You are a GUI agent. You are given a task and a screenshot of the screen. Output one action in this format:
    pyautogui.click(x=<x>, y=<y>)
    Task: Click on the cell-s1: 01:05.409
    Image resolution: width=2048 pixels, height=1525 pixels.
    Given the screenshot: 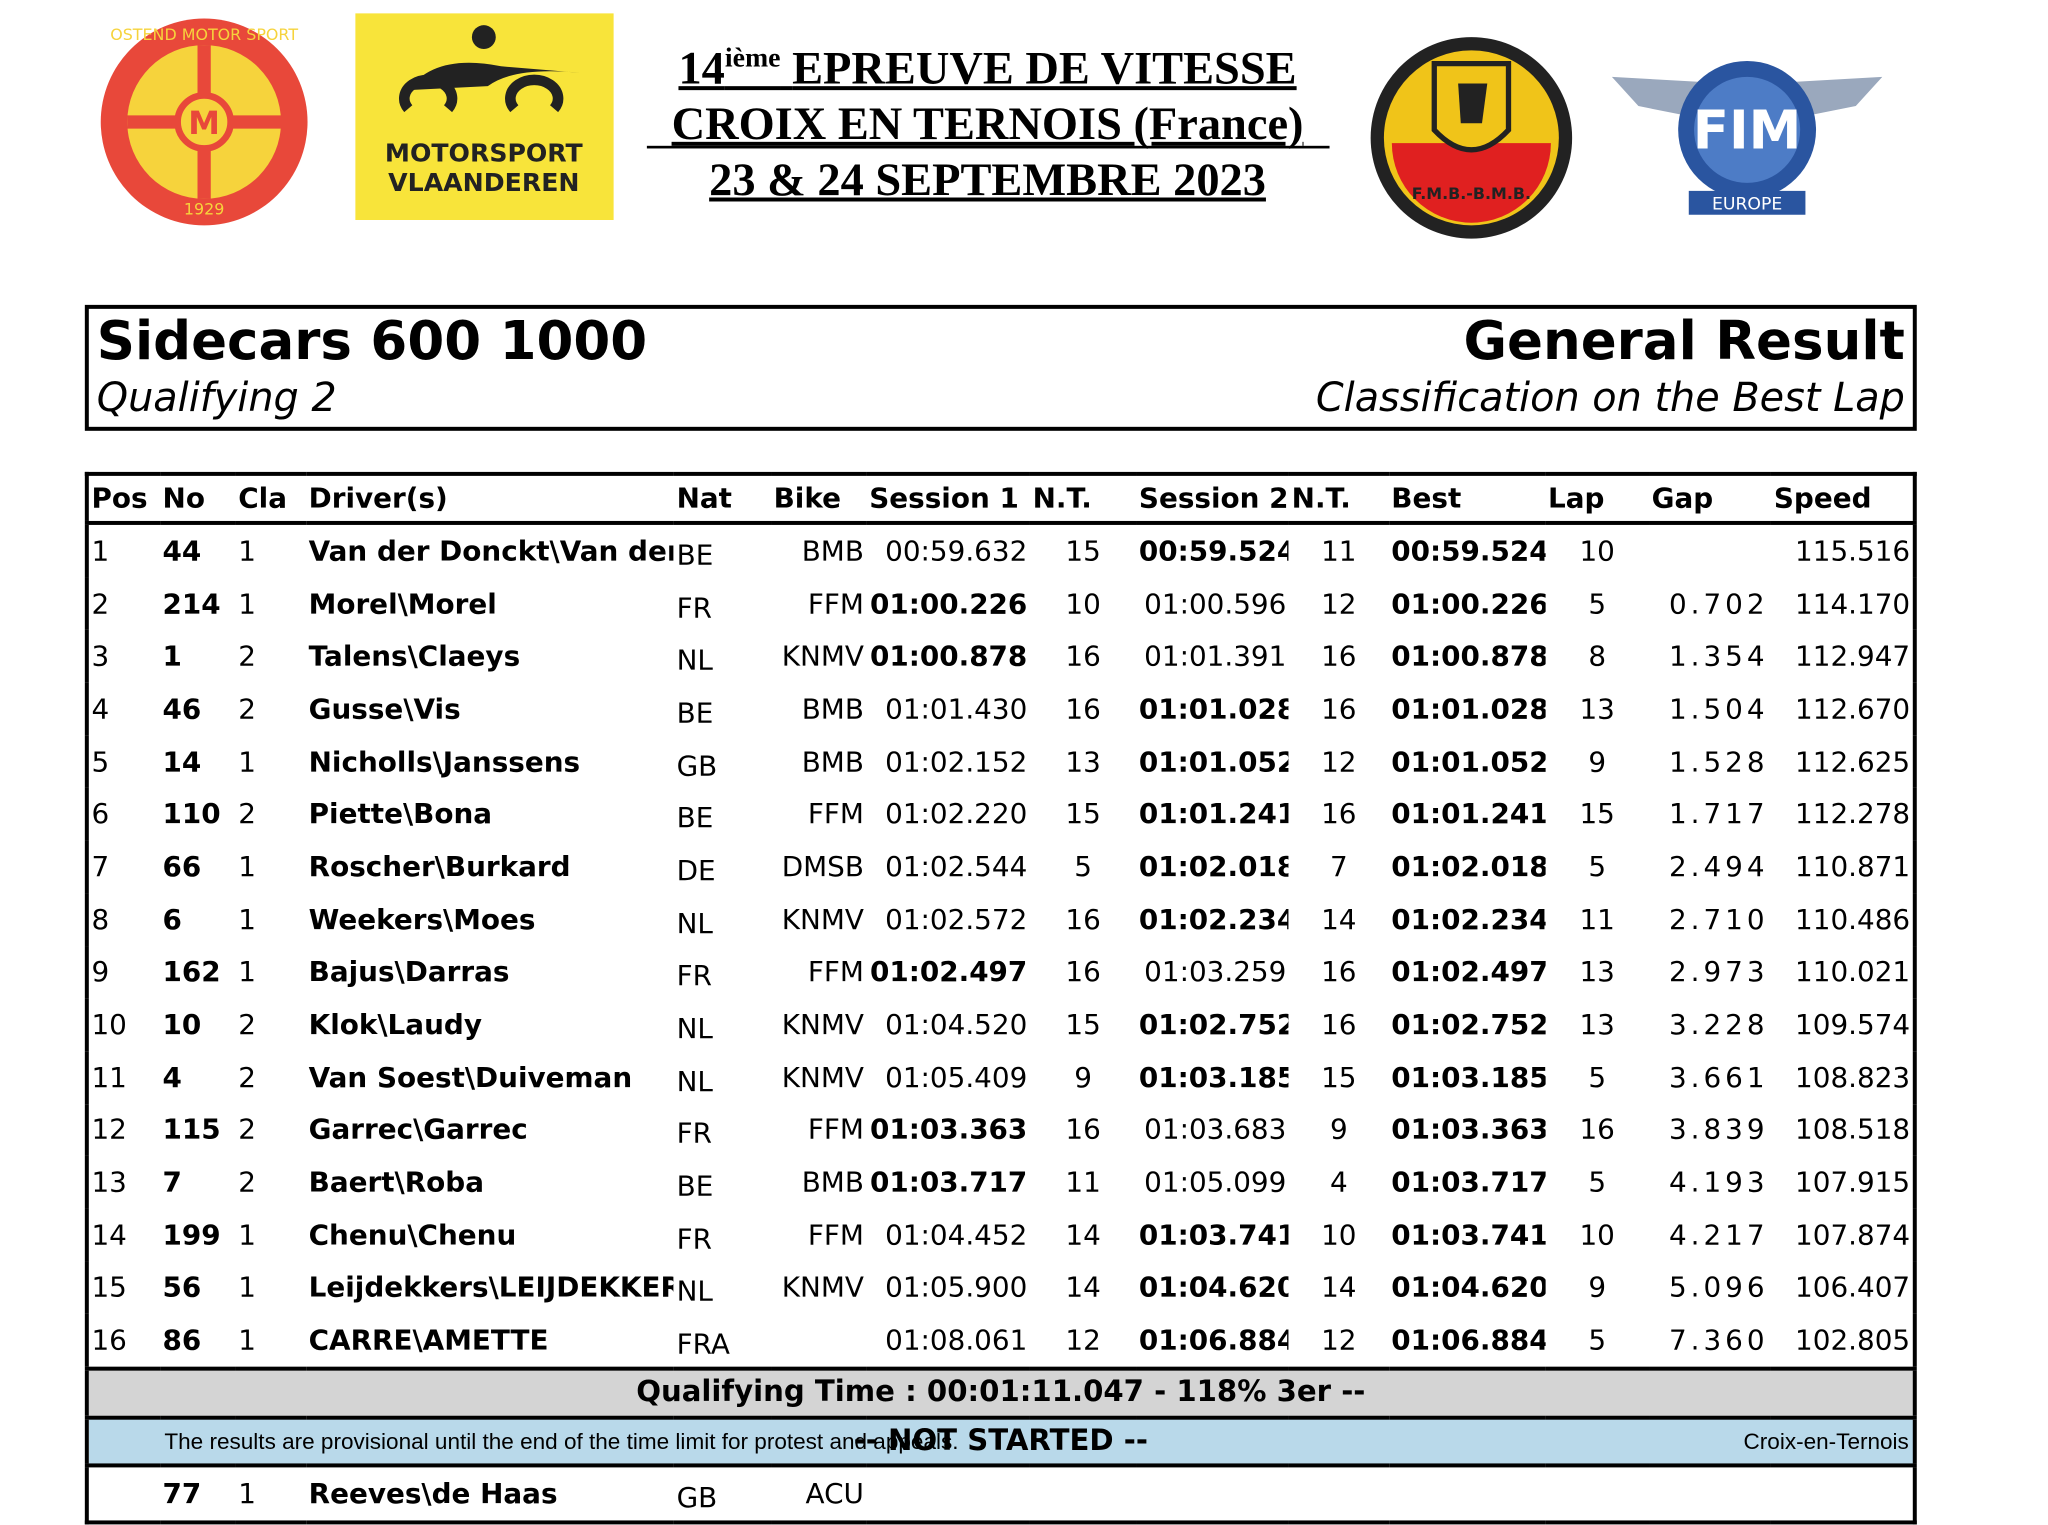 What is the action you would take?
    pyautogui.click(x=956, y=1077)
    